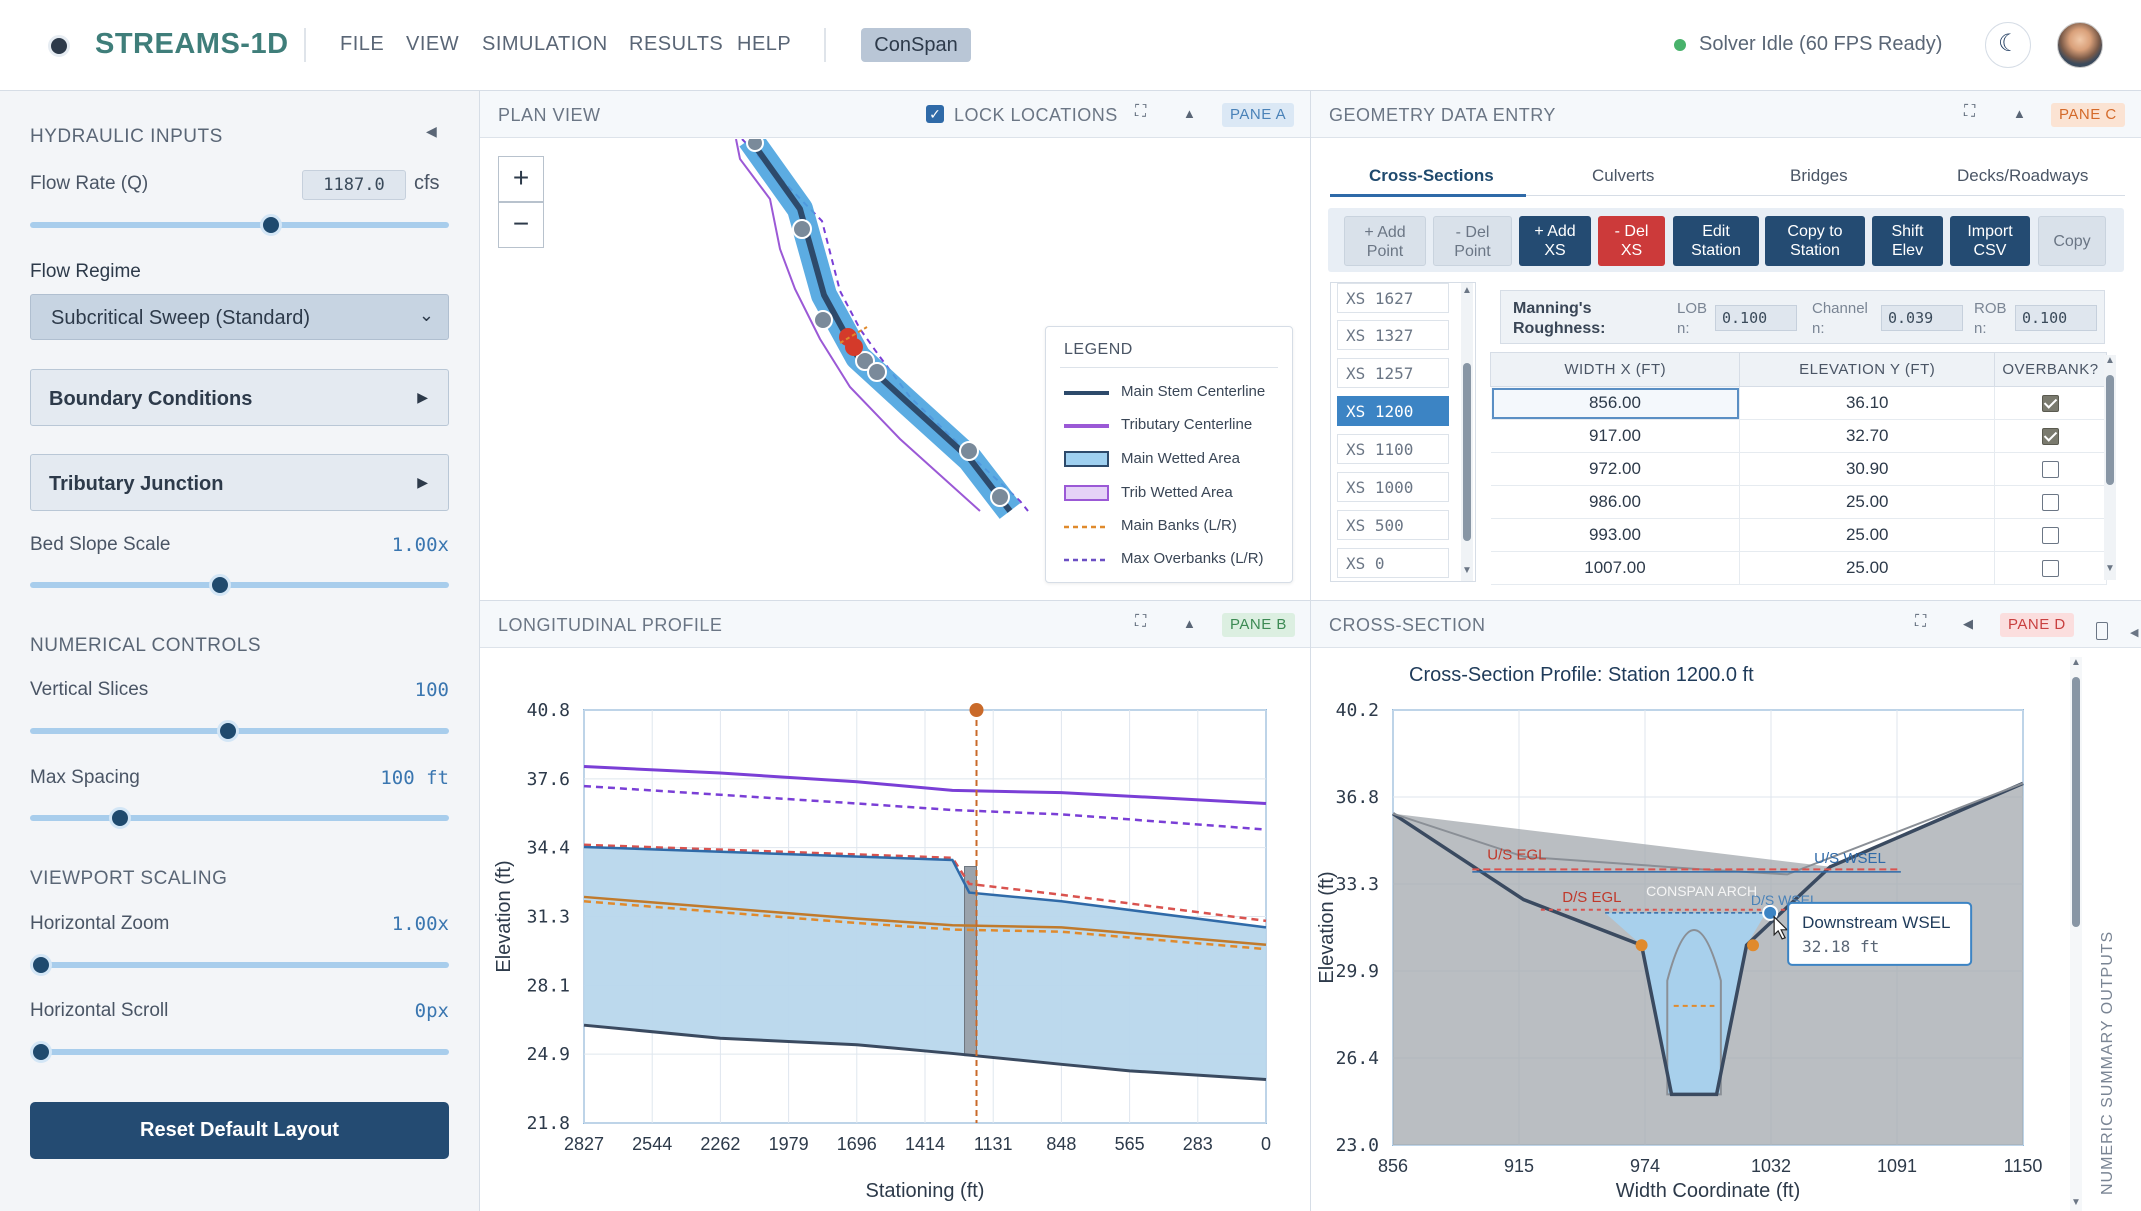 The width and height of the screenshot is (2141, 1211). What do you see at coordinates (1393, 563) in the screenshot?
I see `xs-list-item: XS 0` at bounding box center [1393, 563].